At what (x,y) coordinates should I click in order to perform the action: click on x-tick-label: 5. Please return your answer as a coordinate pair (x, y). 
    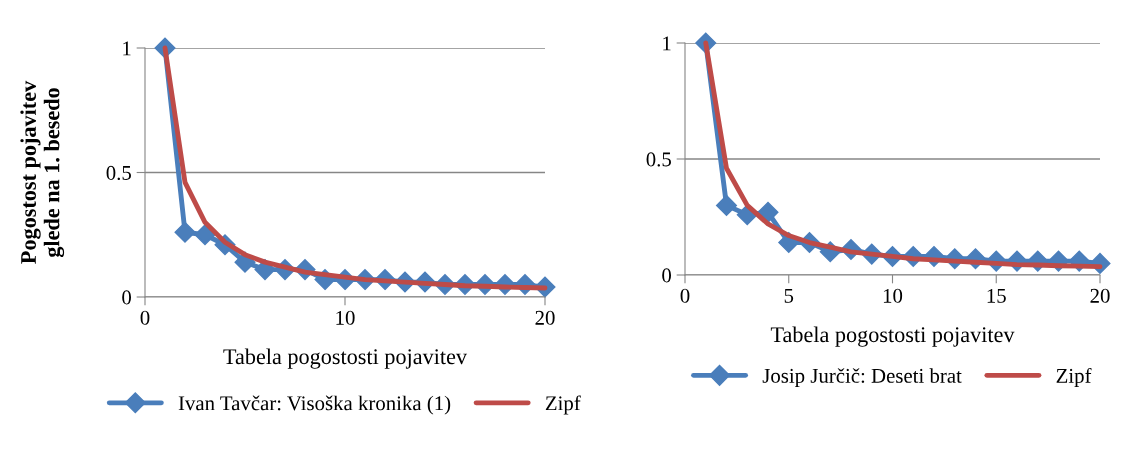
    Looking at the image, I should click on (789, 296).